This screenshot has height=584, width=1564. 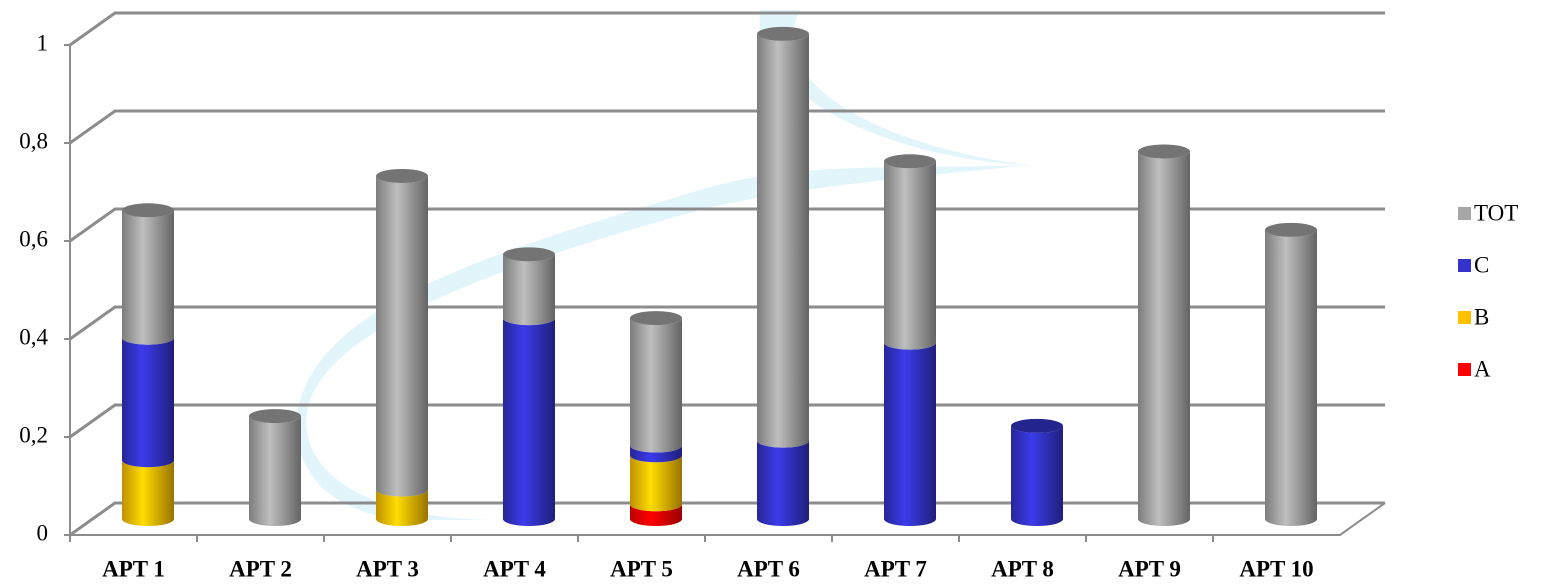 I want to click on y-tick-label: 1, so click(x=43, y=42).